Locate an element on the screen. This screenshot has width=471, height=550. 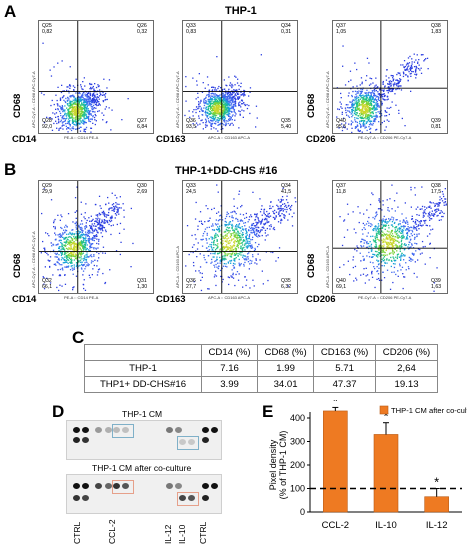
quadrant-label: Q32 66,1 is located at coordinates (47, 284).